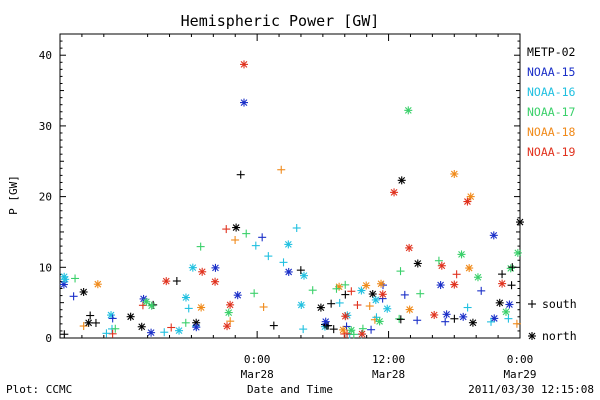 Image resolution: width=600 pixels, height=400 pixels. Describe the element at coordinates (551, 152) in the screenshot. I see `legend-entry: NOAA-19` at that location.